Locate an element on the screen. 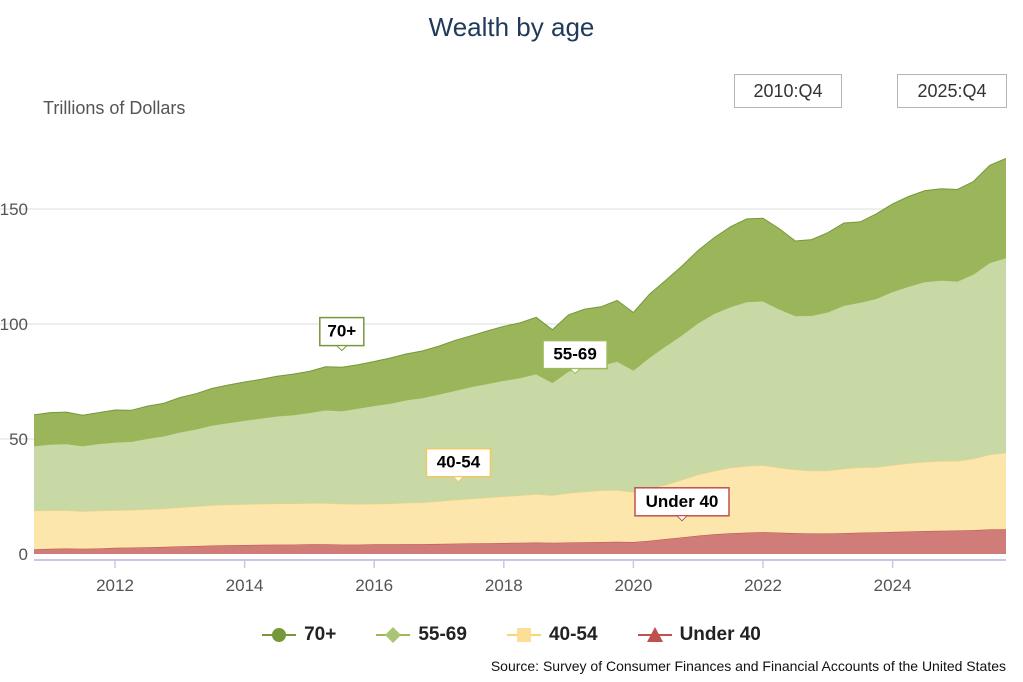 The height and width of the screenshot is (682, 1023). legend-item-40-54: 40-54 is located at coordinates (552, 635).